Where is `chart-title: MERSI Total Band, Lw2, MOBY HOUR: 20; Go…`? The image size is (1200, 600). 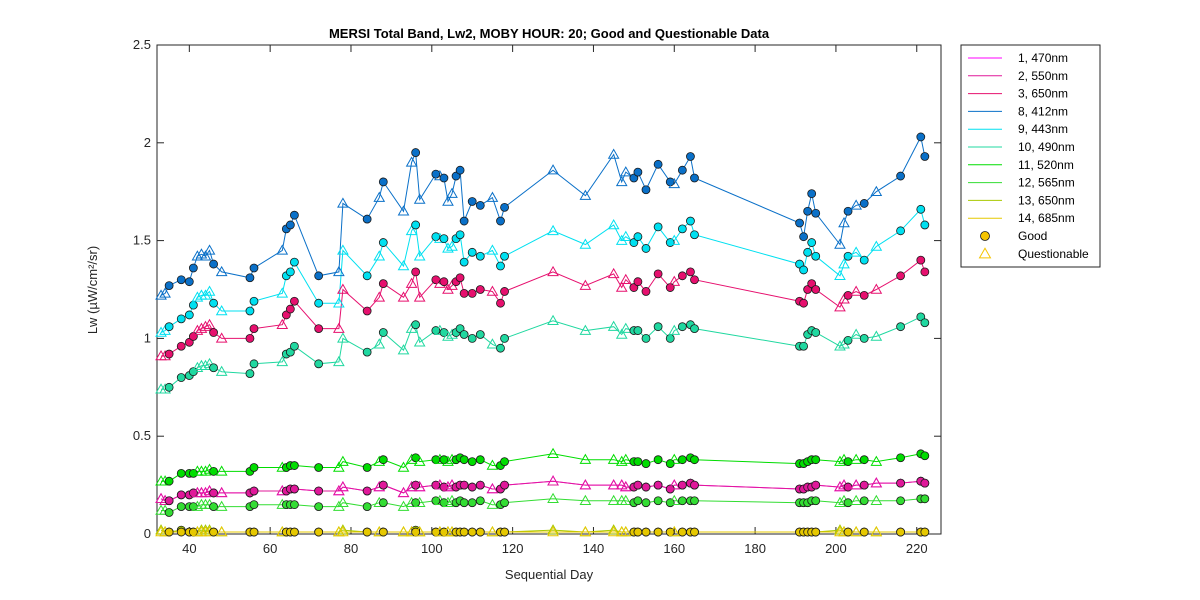
chart-title: MERSI Total Band, Lw2, MOBY HOUR: 20; Go… is located at coordinates (549, 33).